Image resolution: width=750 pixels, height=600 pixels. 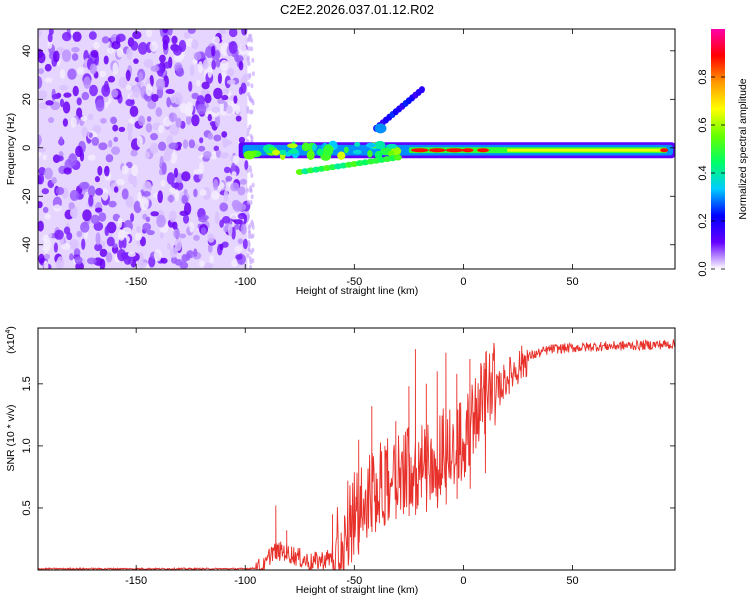 I want to click on band-hotspot, so click(x=483, y=150).